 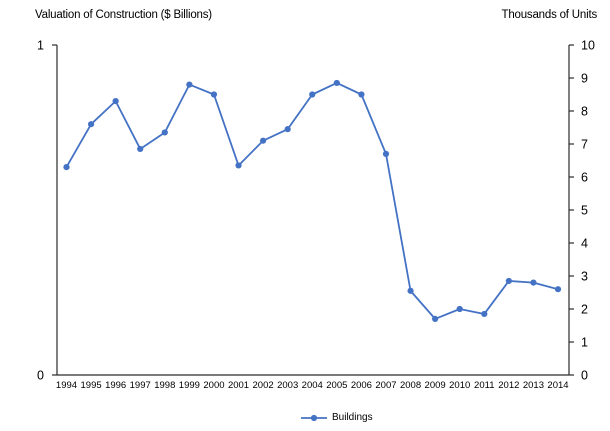 I want to click on x-axis-tick-label: 2012, so click(x=508, y=385).